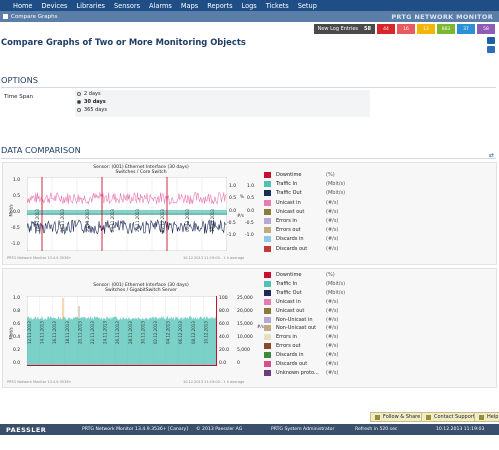  I want to click on timespan-radio-group: 2 days 30 days 365 days, so click(222, 103).